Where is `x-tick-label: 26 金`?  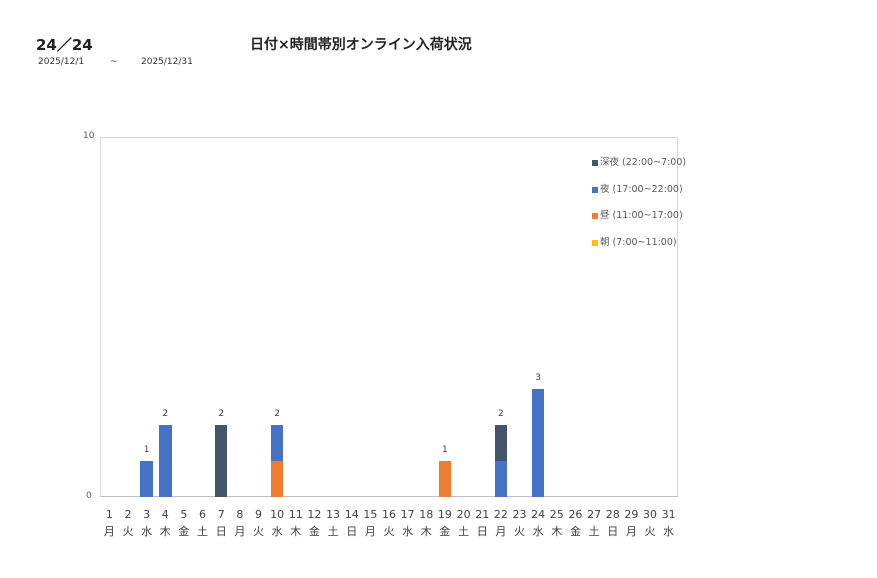
x-tick-label: 26 金 is located at coordinates (575, 523).